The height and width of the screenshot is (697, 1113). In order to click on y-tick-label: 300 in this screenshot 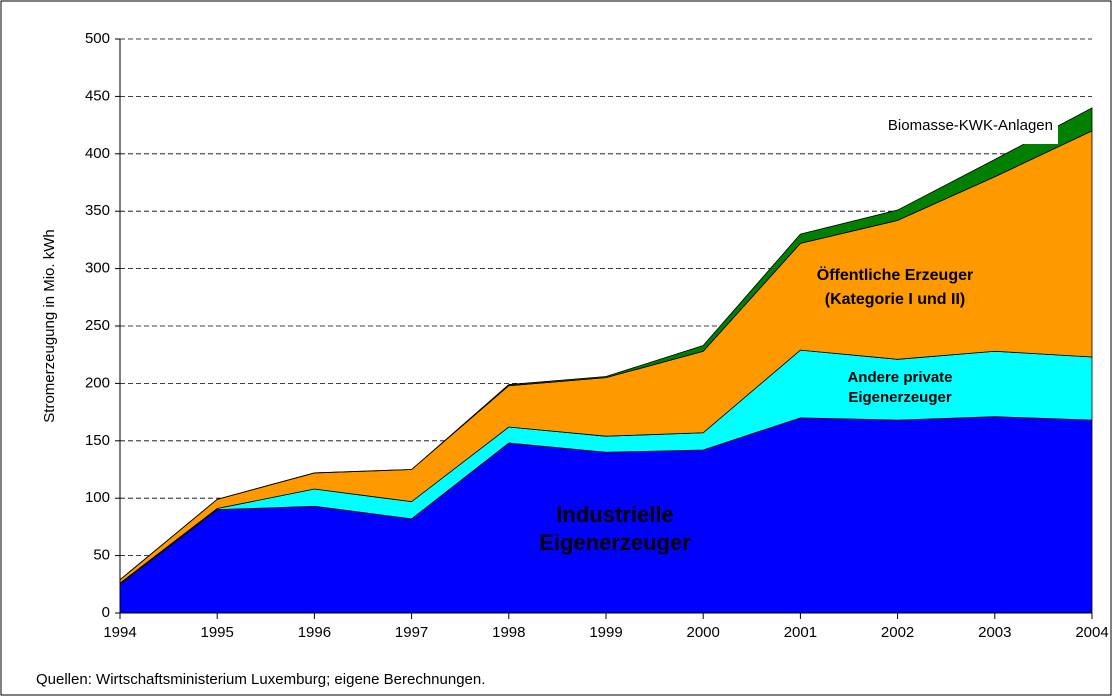, I will do `click(97, 268)`.